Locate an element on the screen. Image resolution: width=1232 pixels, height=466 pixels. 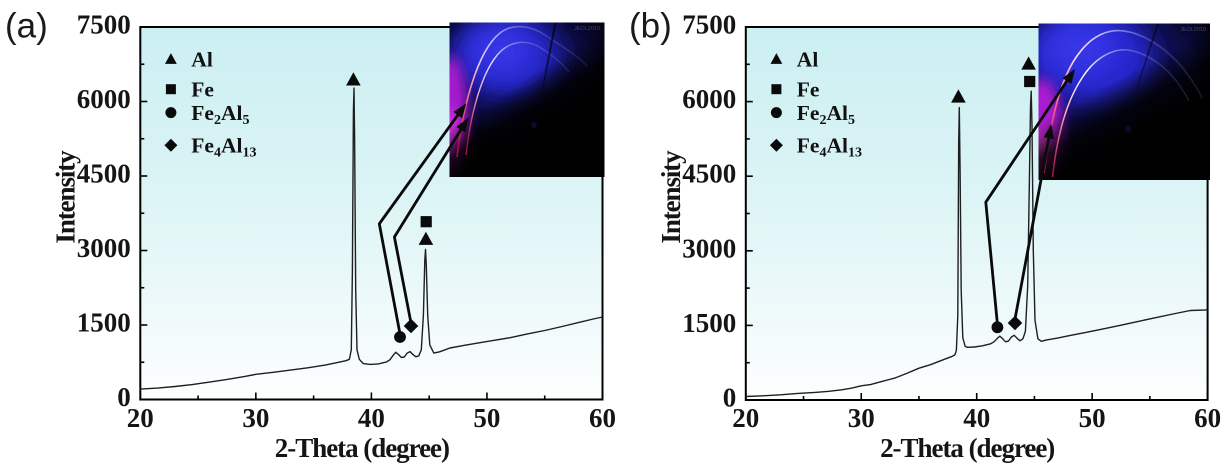
svg-text: (a) is located at coordinates (26, 26).